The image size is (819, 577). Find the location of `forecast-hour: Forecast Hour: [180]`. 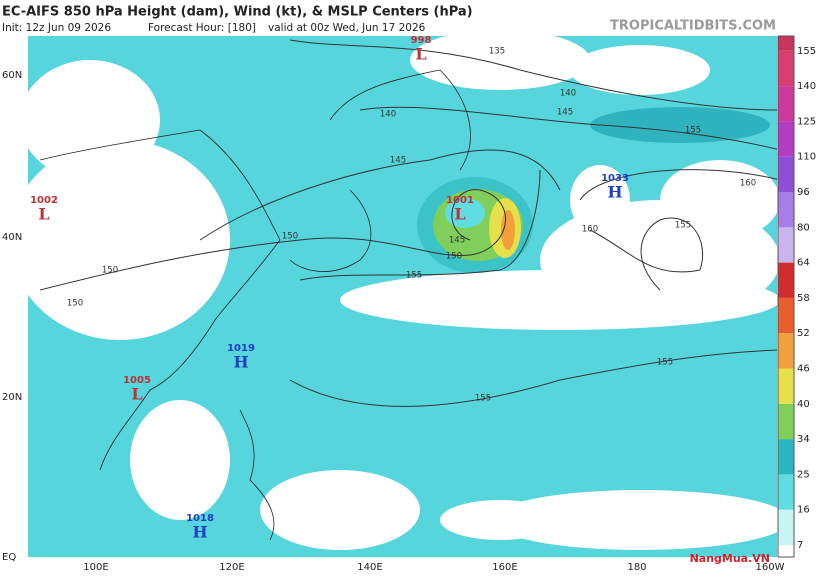

forecast-hour: Forecast Hour: [180] is located at coordinates (202, 28).